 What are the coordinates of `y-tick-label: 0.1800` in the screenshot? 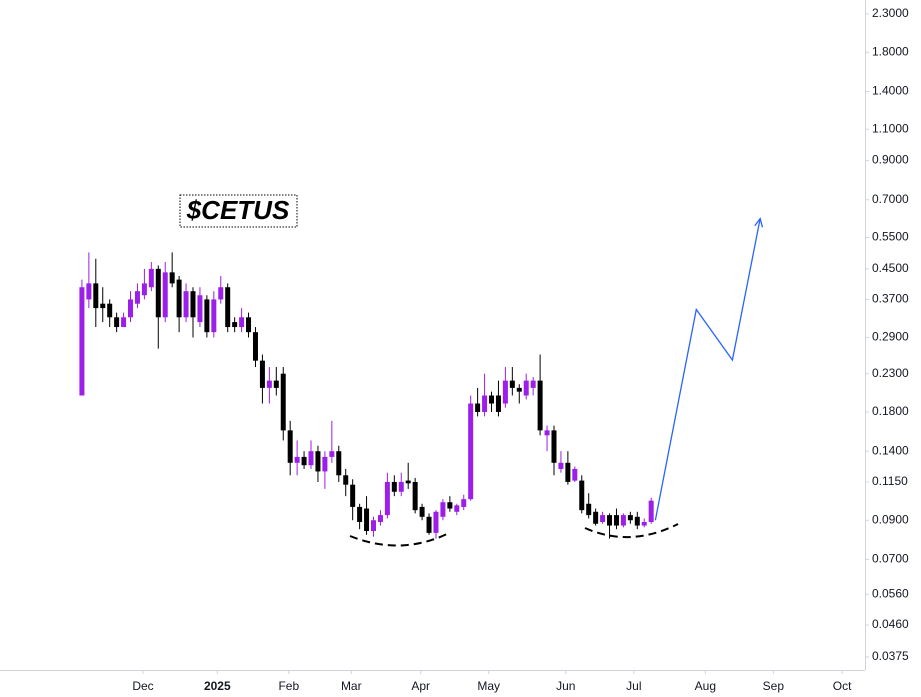 It's located at (890, 411).